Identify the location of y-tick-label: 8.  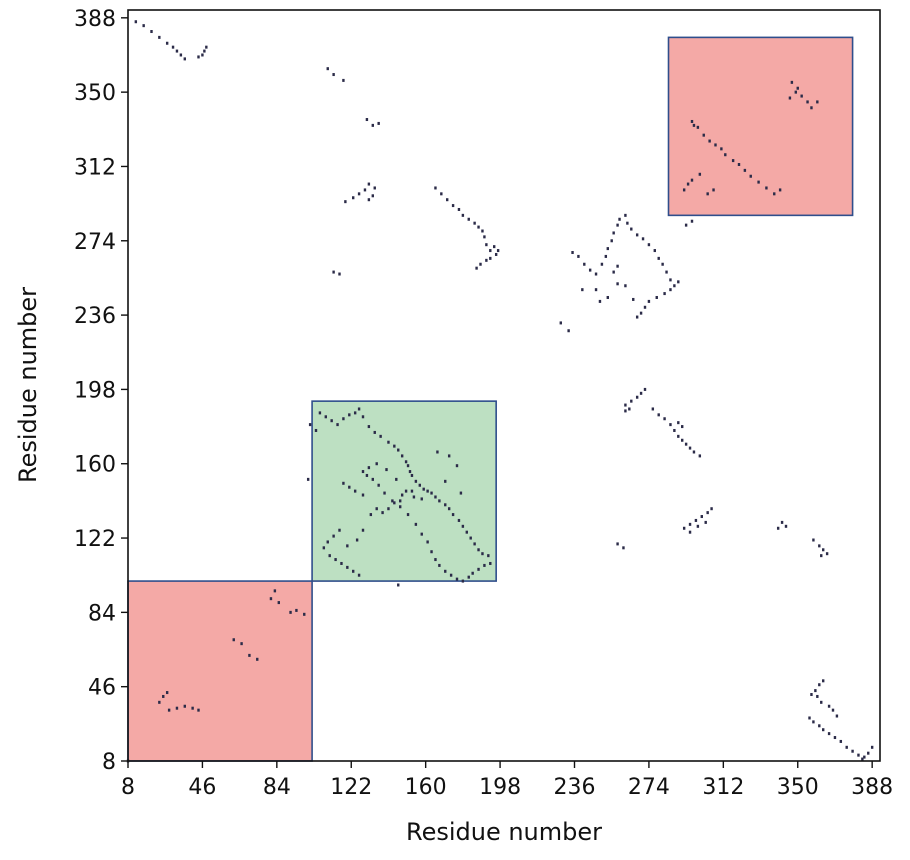
(109, 762).